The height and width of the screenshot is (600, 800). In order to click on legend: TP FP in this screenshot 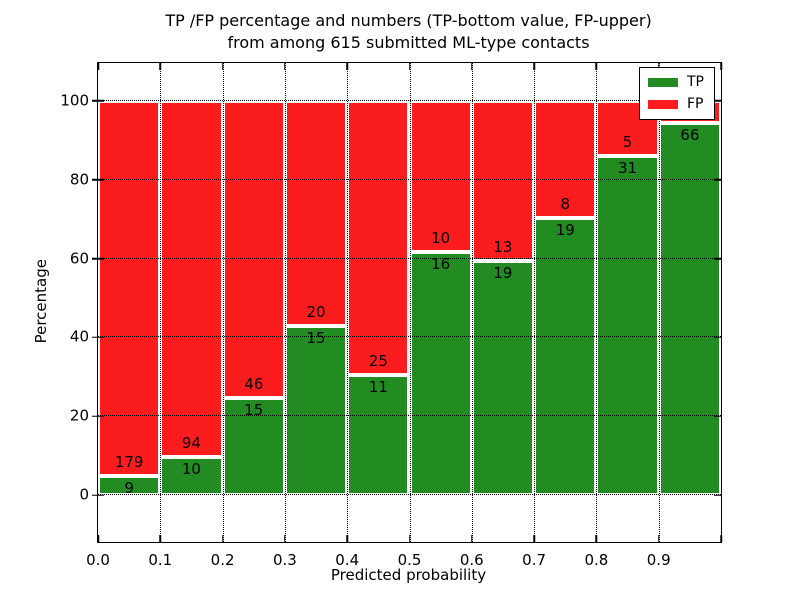, I will do `click(677, 93)`.